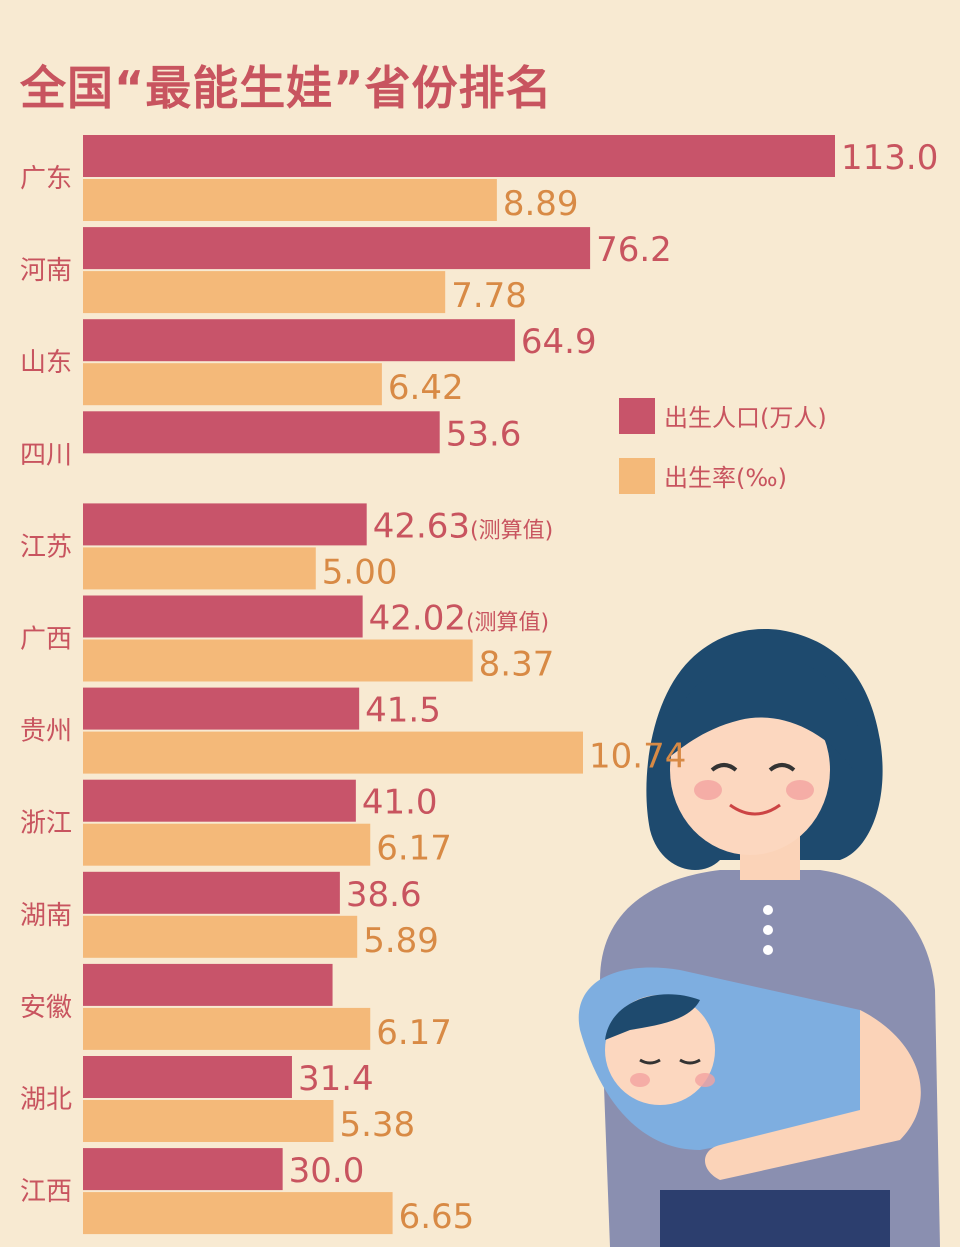 The height and width of the screenshot is (1247, 960). Describe the element at coordinates (401, 941) in the screenshot. I see `rate-value-label: 5.89` at that location.